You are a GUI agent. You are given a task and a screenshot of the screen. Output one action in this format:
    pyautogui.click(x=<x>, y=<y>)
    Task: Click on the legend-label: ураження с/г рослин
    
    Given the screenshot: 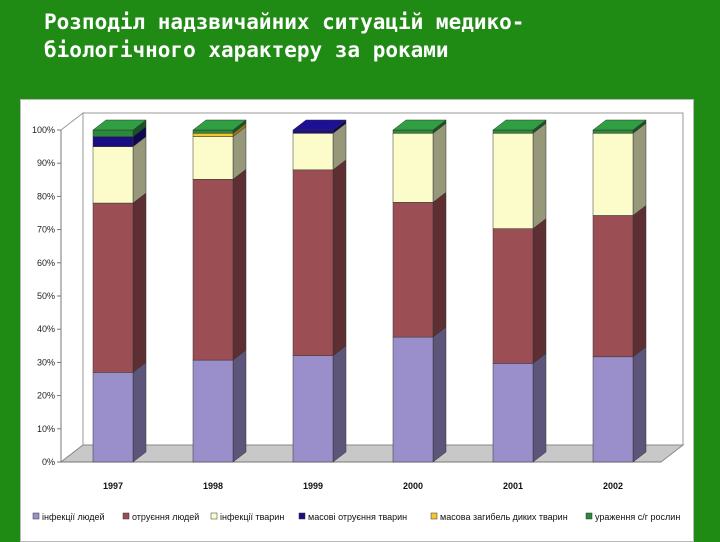 What is the action you would take?
    pyautogui.click(x=637, y=517)
    